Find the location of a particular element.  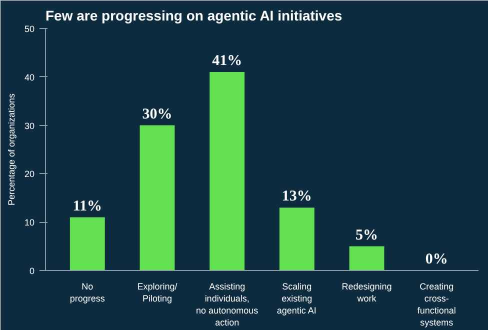

x-tick-label: Scaling existing agentic AI is located at coordinates (296, 299).